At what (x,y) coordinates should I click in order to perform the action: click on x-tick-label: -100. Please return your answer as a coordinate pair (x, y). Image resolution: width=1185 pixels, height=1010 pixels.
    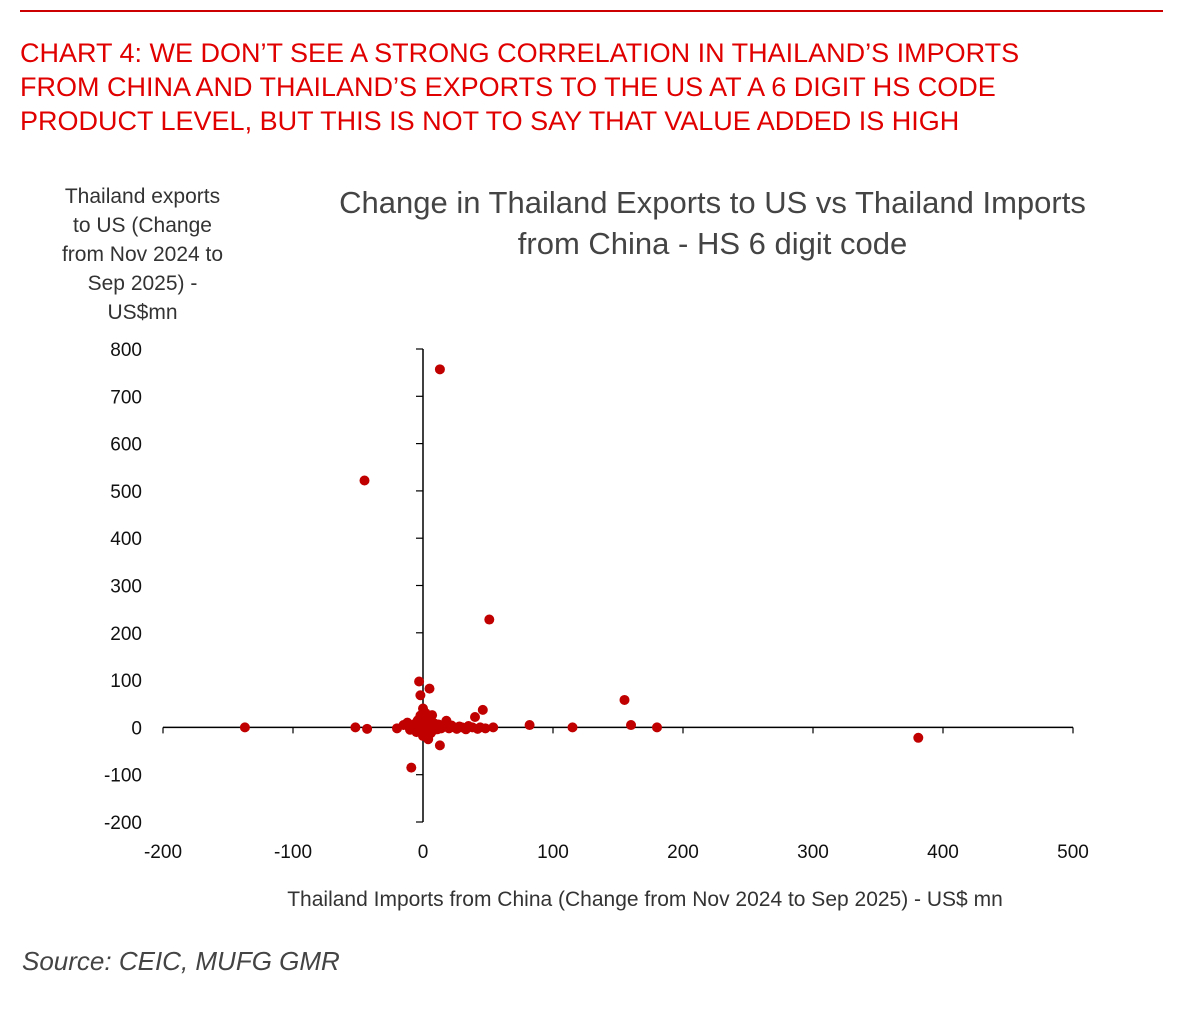
    Looking at the image, I should click on (293, 852).